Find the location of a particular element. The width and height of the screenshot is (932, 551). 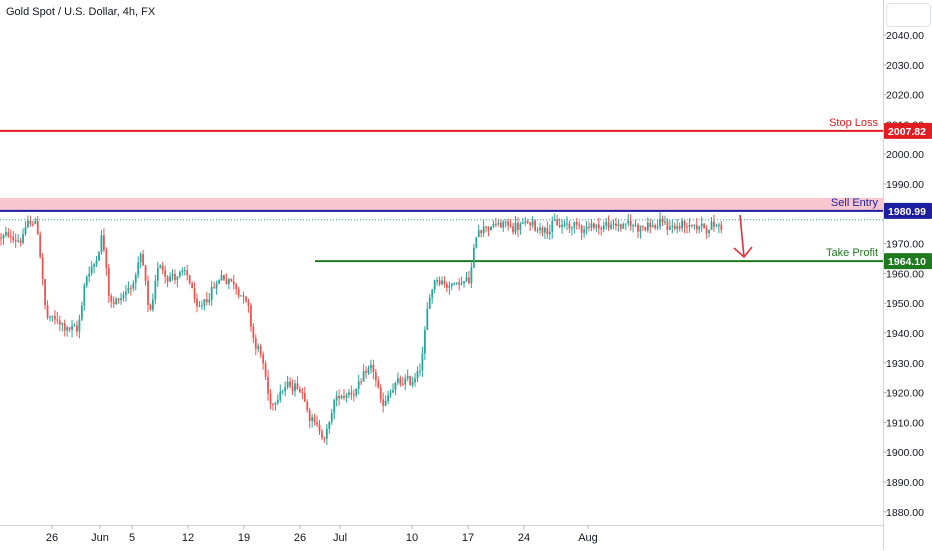

stop-loss-label: Stop Loss is located at coordinates (853, 123).